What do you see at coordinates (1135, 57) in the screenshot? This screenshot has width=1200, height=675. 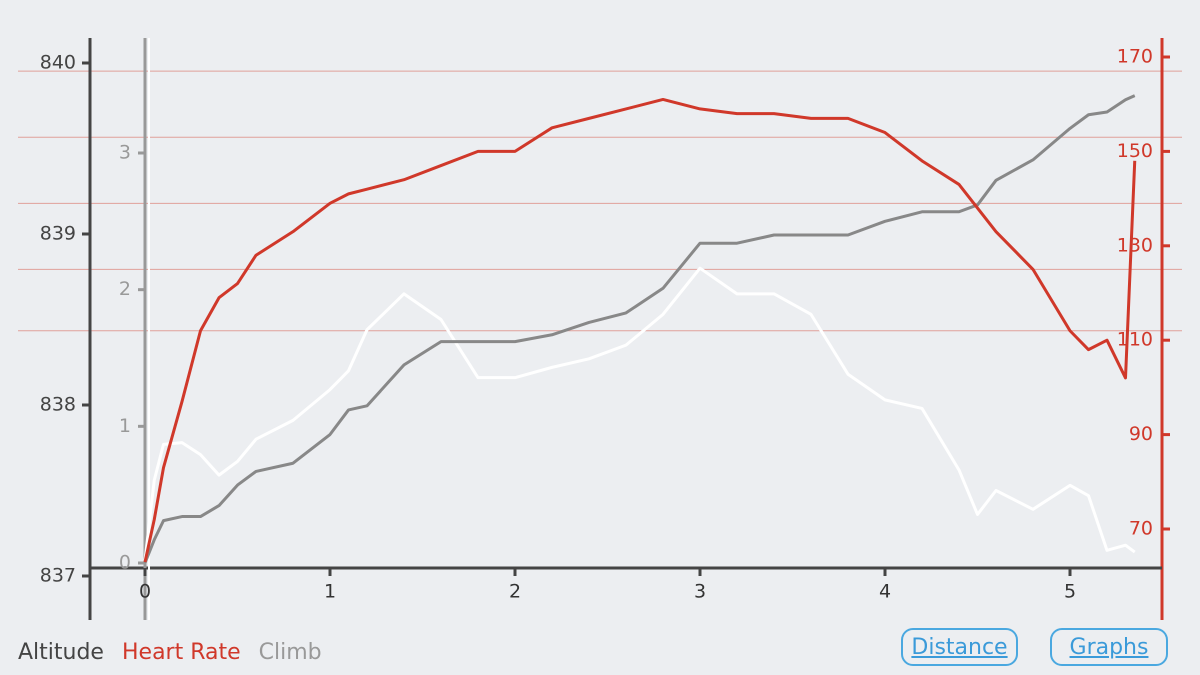 I see `hr-tick-label: 170` at bounding box center [1135, 57].